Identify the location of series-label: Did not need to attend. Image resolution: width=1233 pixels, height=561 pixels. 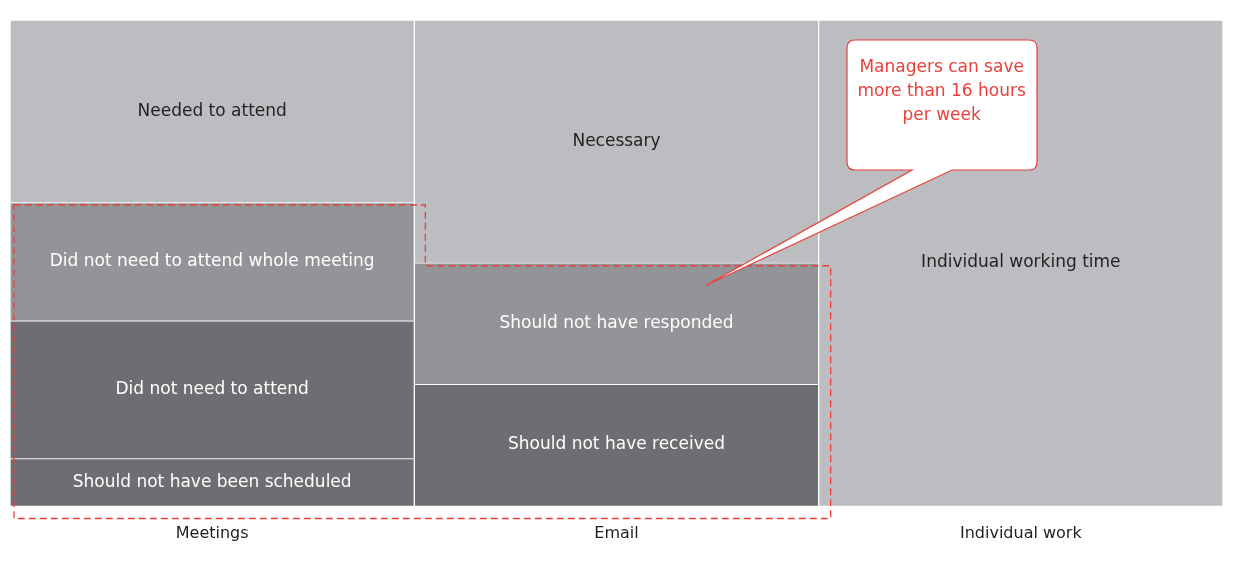
(212, 388).